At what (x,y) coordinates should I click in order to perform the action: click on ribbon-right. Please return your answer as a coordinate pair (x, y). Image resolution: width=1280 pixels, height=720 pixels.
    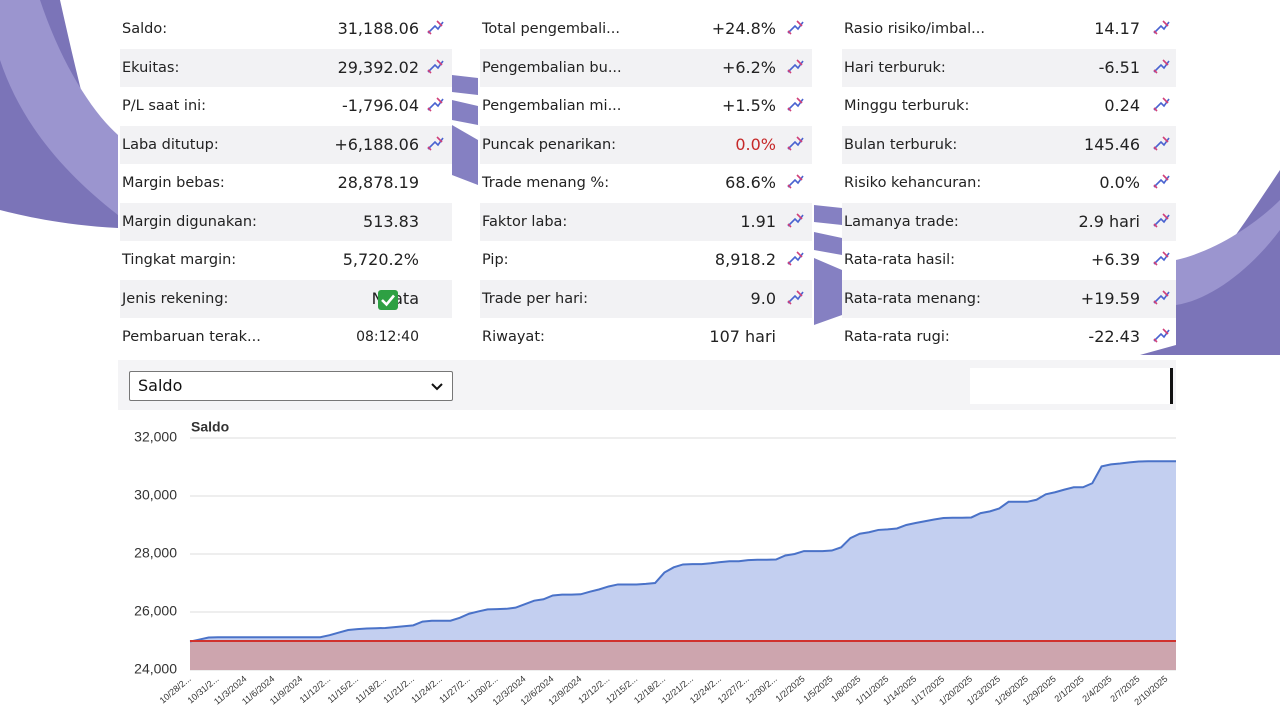
    Looking at the image, I should click on (828, 265).